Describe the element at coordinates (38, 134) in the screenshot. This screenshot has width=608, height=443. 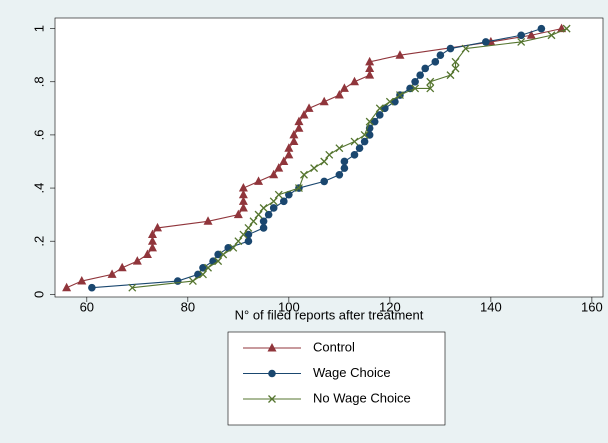
I see `y-tick-label: .6` at that location.